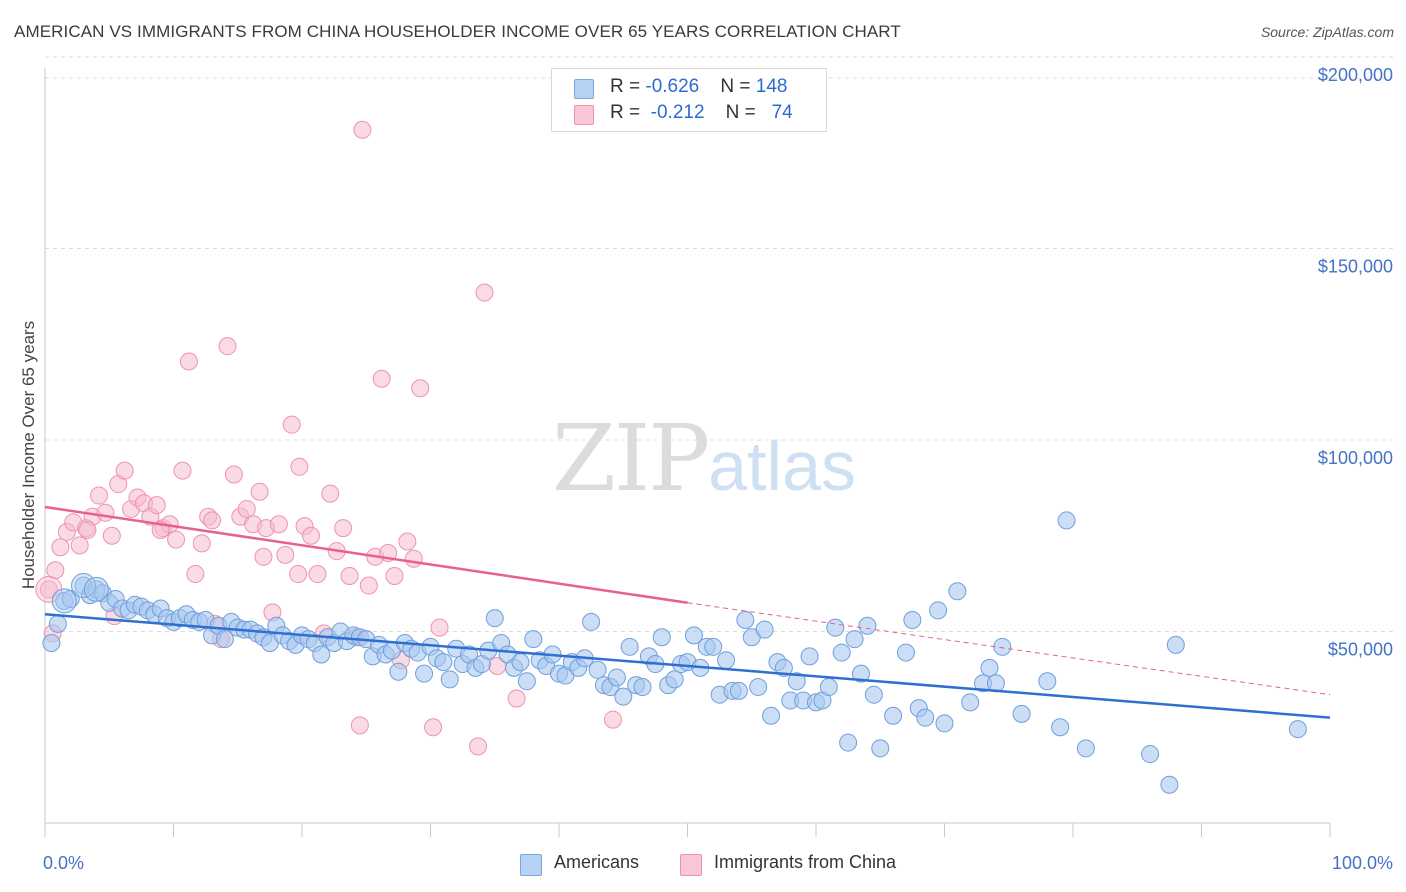 This screenshot has height=892, width=1406. What do you see at coordinates (28, 455) in the screenshot?
I see `y-axis-label: Householder Income Over 65 years` at bounding box center [28, 455].